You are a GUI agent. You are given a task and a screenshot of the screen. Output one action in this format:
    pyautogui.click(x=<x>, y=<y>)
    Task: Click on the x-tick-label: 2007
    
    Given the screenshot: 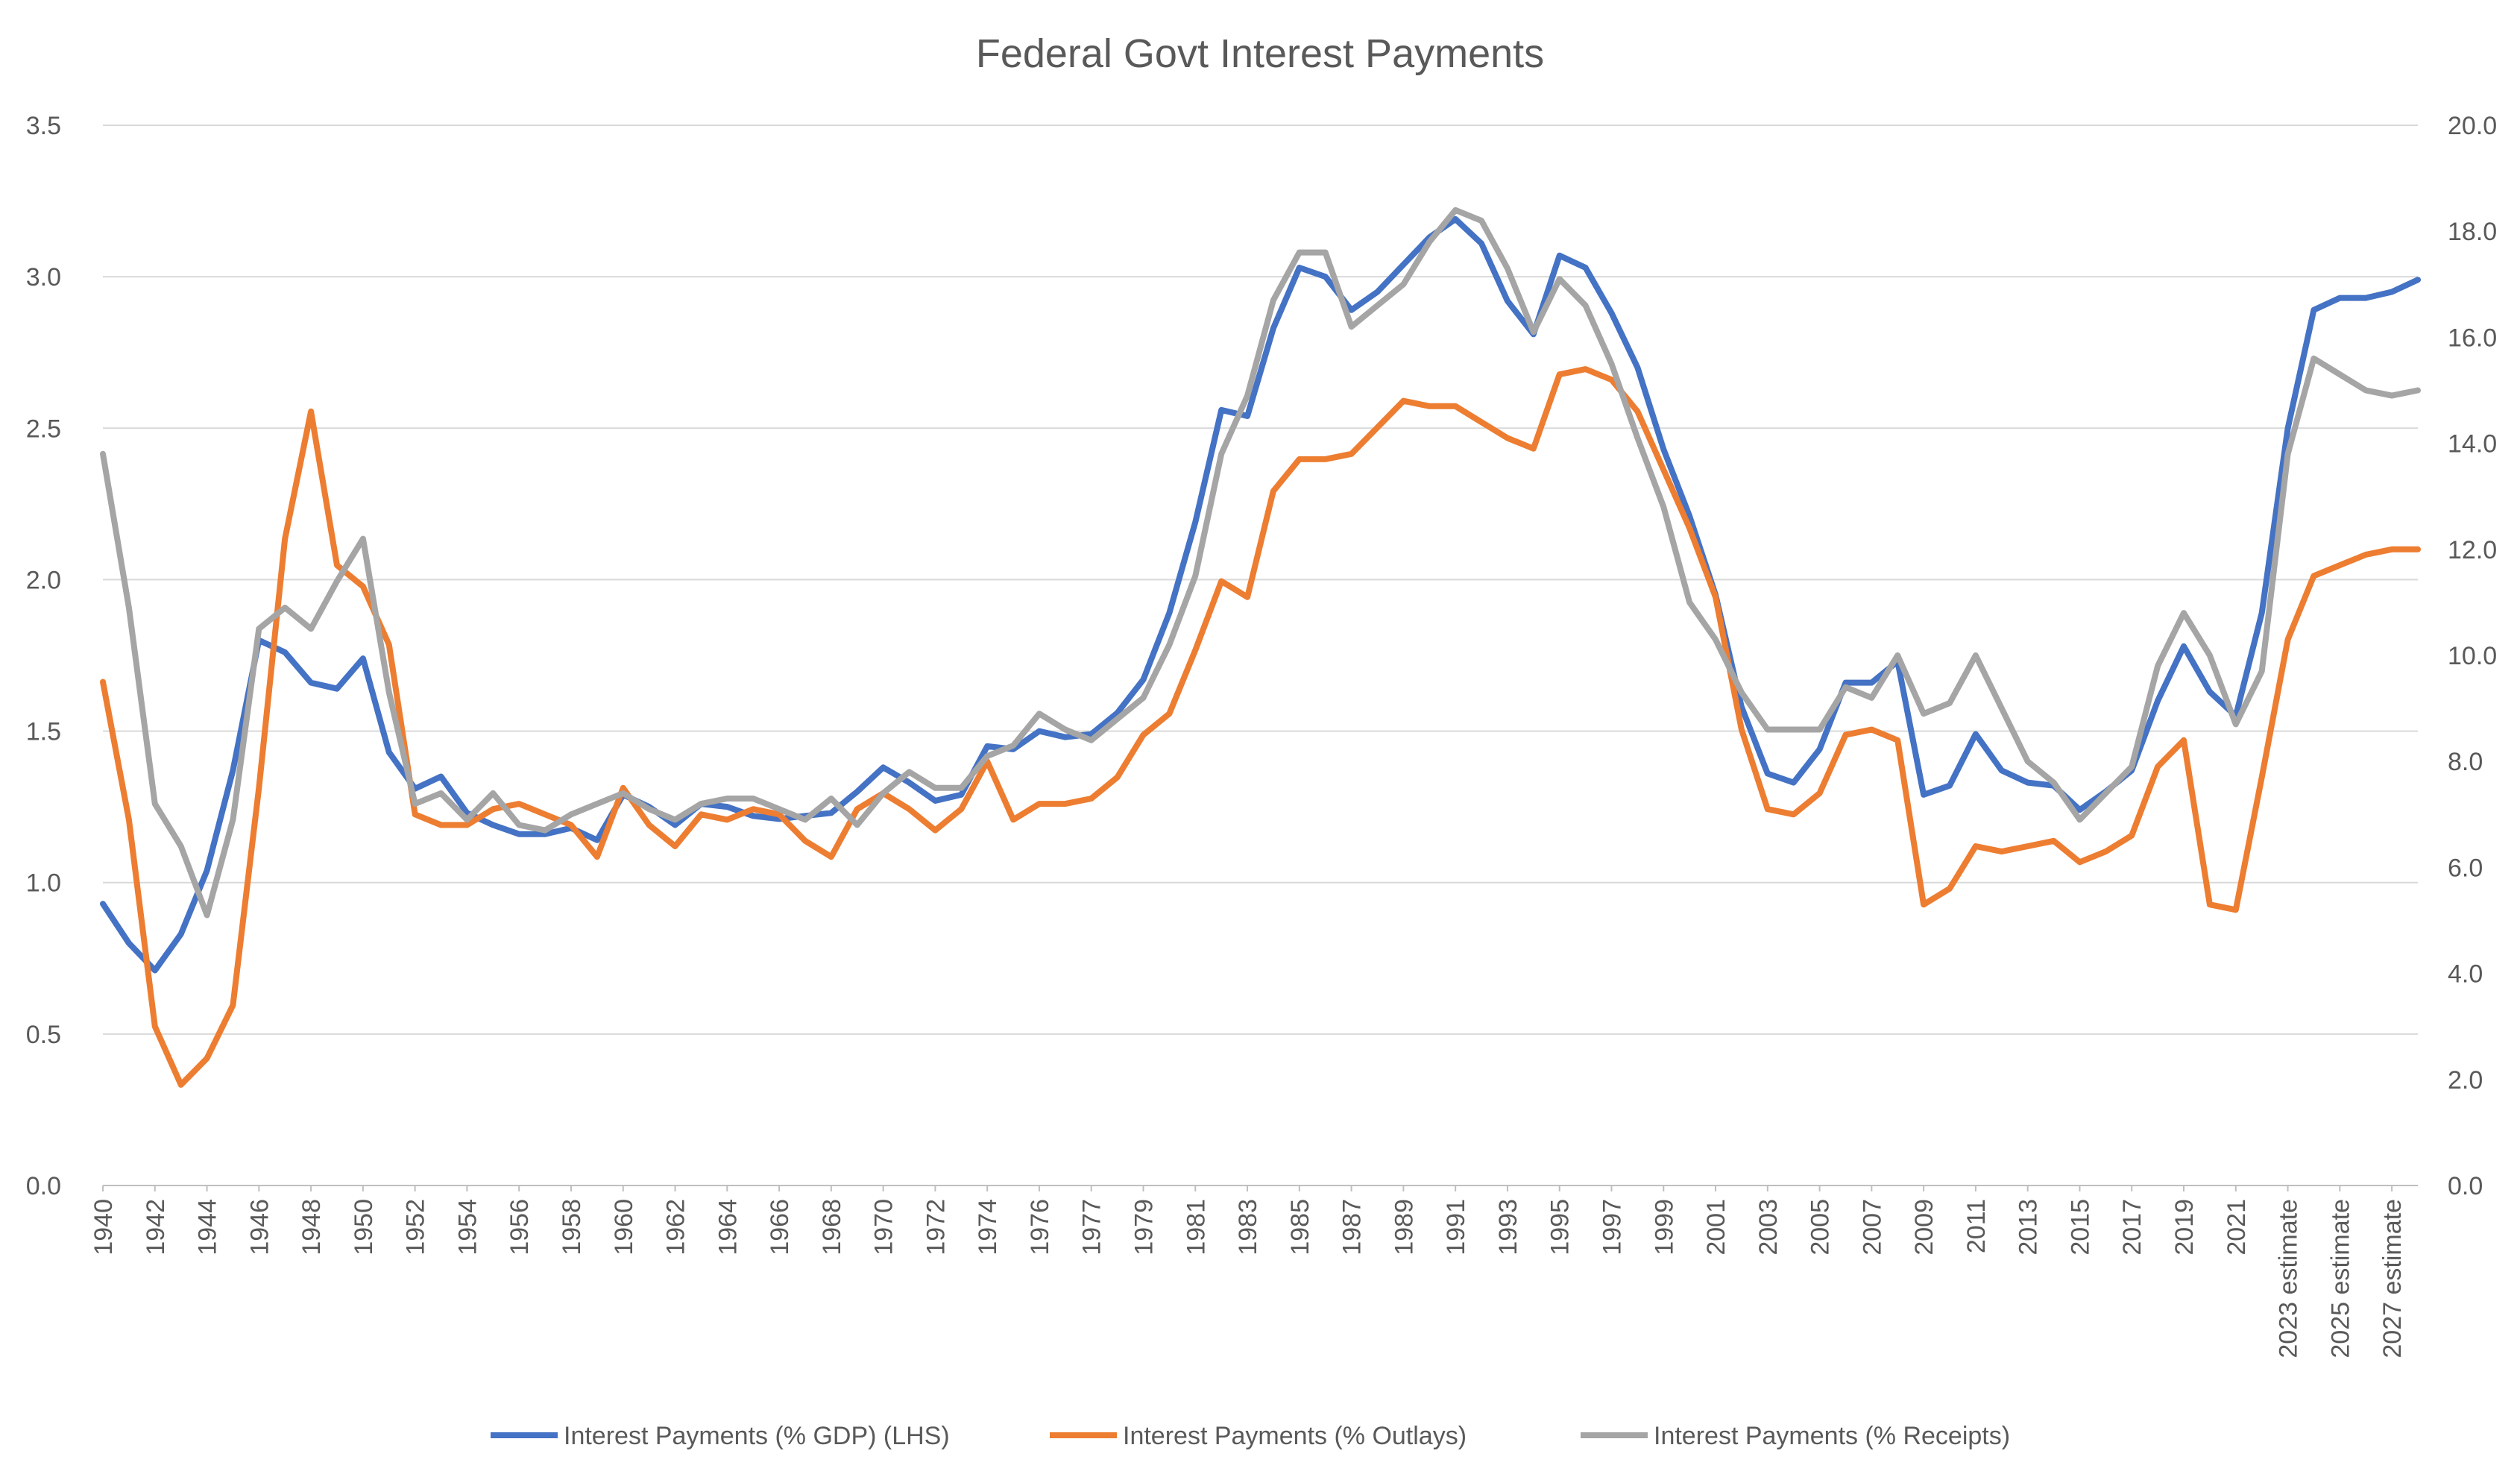 What is the action you would take?
    pyautogui.click(x=1872, y=1227)
    